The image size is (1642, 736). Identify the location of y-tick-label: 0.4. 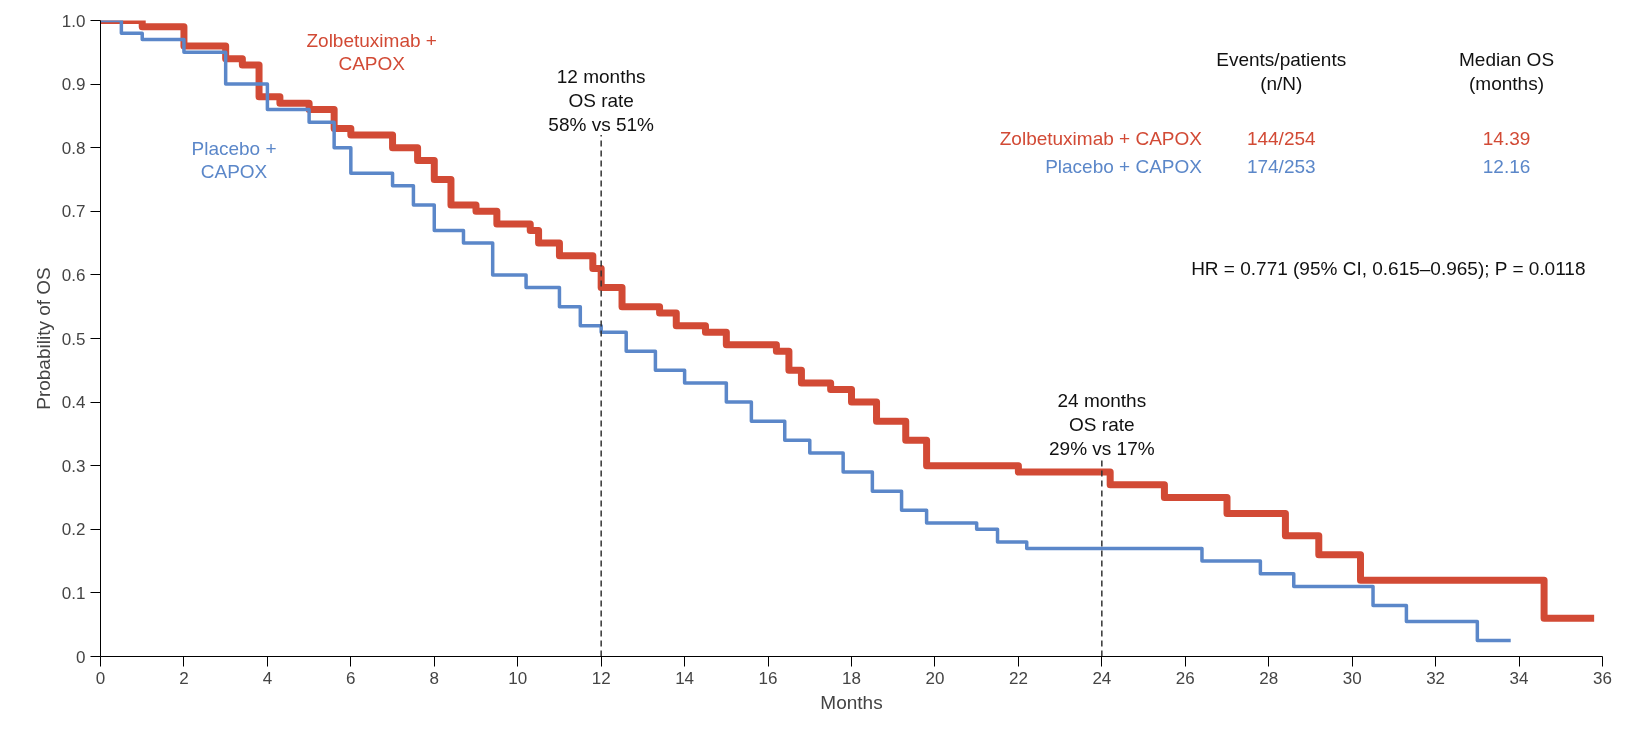
(73, 403).